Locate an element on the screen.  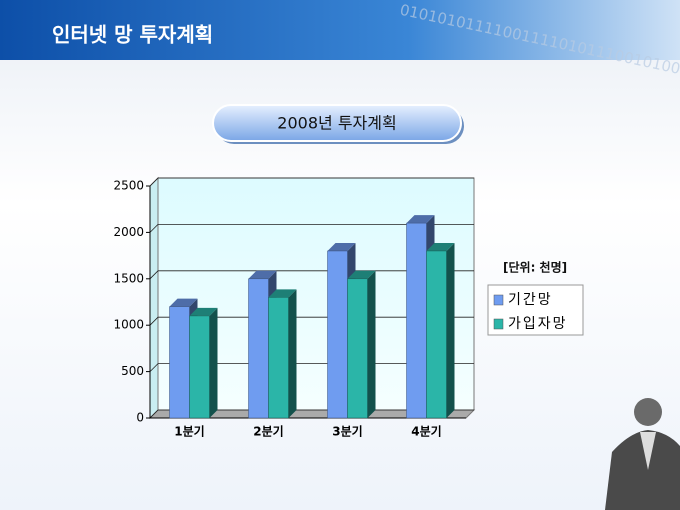
unit-note: [단위: 천명] is located at coordinates (535, 267).